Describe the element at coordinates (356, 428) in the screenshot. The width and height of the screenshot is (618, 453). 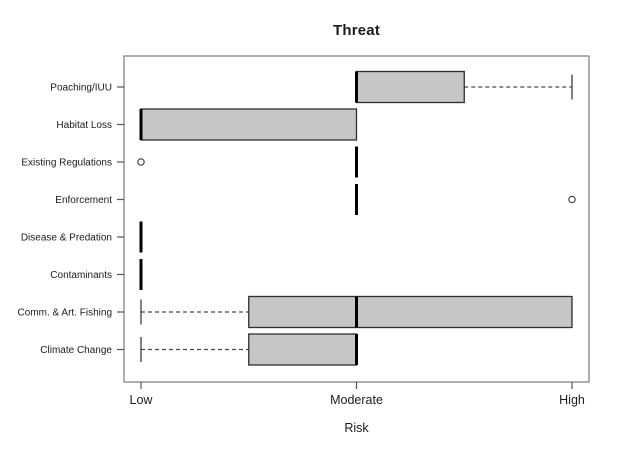
I see `x-axis-title: Risk` at that location.